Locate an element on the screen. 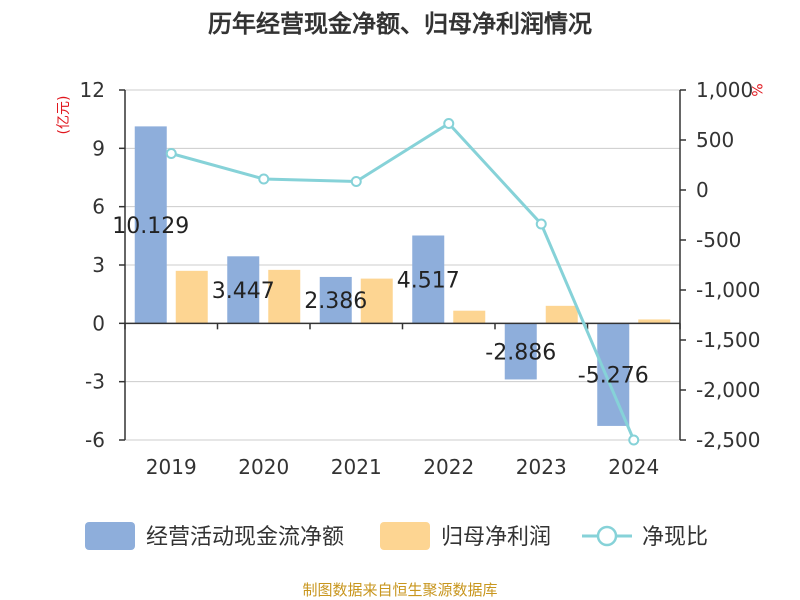 The height and width of the screenshot is (600, 800). x-axis-label: 2023 is located at coordinates (541, 467).